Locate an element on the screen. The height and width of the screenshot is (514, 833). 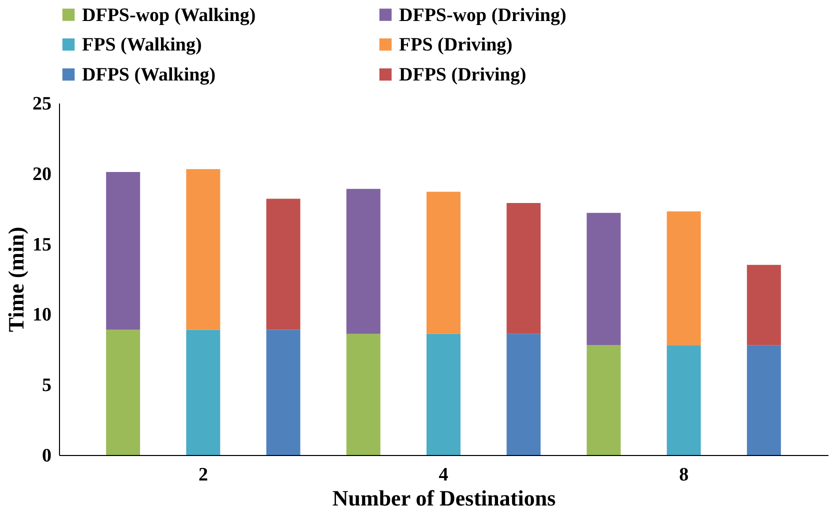
legend-label: FPS (Driving) is located at coordinates (455, 45).